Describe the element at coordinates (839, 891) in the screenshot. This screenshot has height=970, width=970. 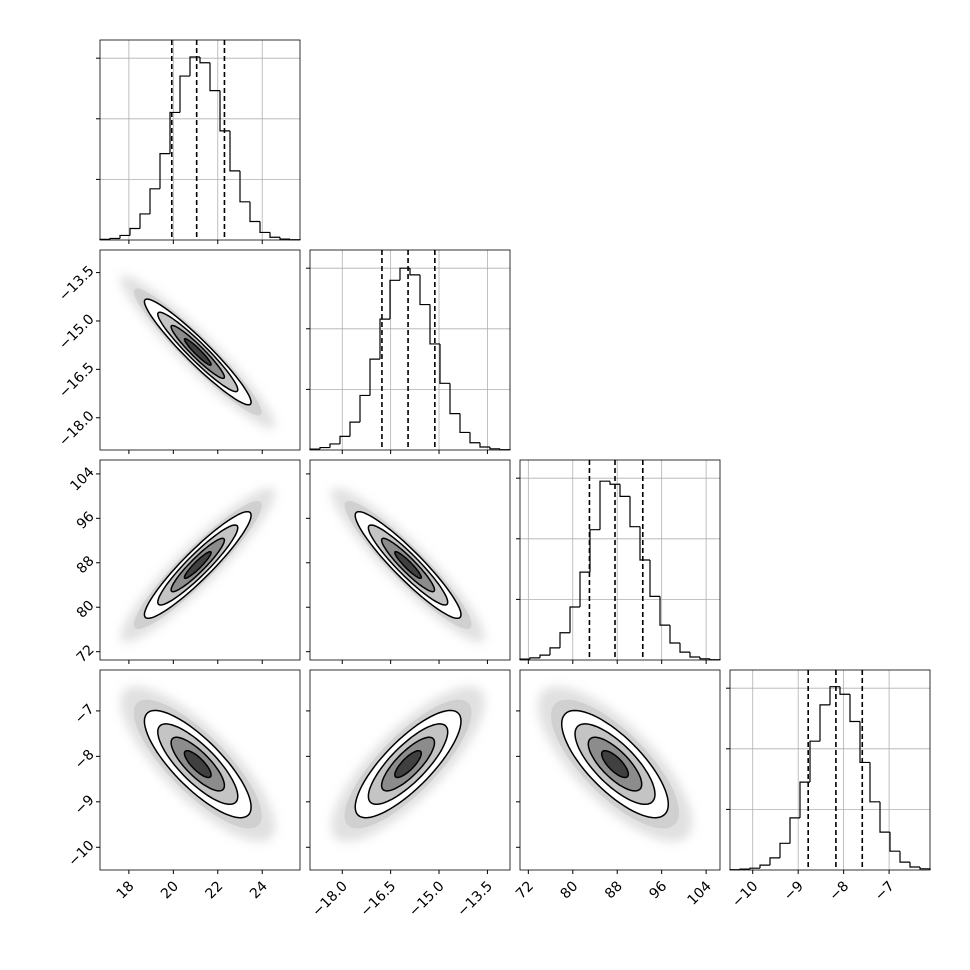
I see `x-tick-label: −8` at that location.